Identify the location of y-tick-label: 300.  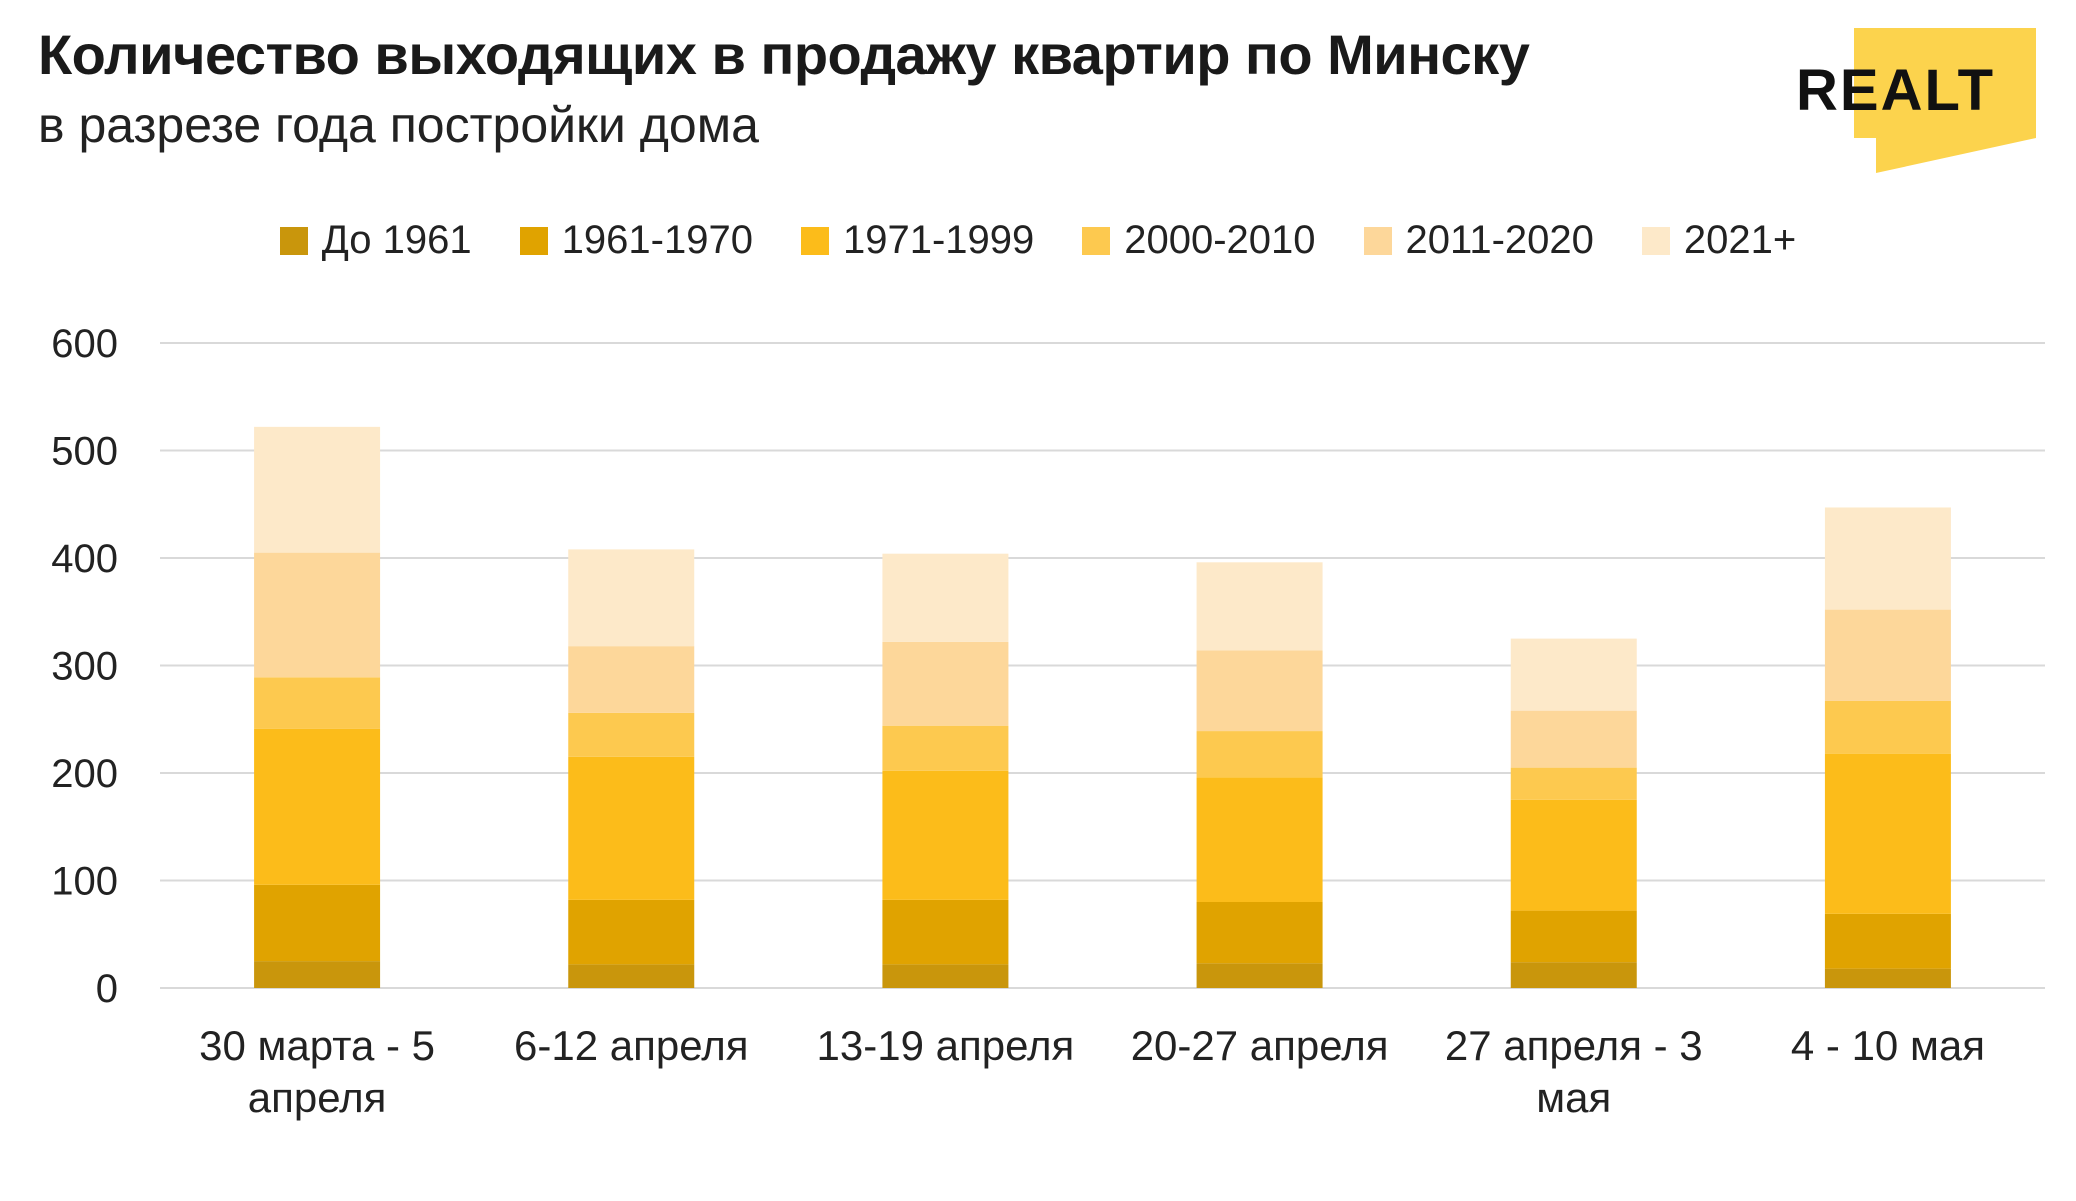
(84, 667).